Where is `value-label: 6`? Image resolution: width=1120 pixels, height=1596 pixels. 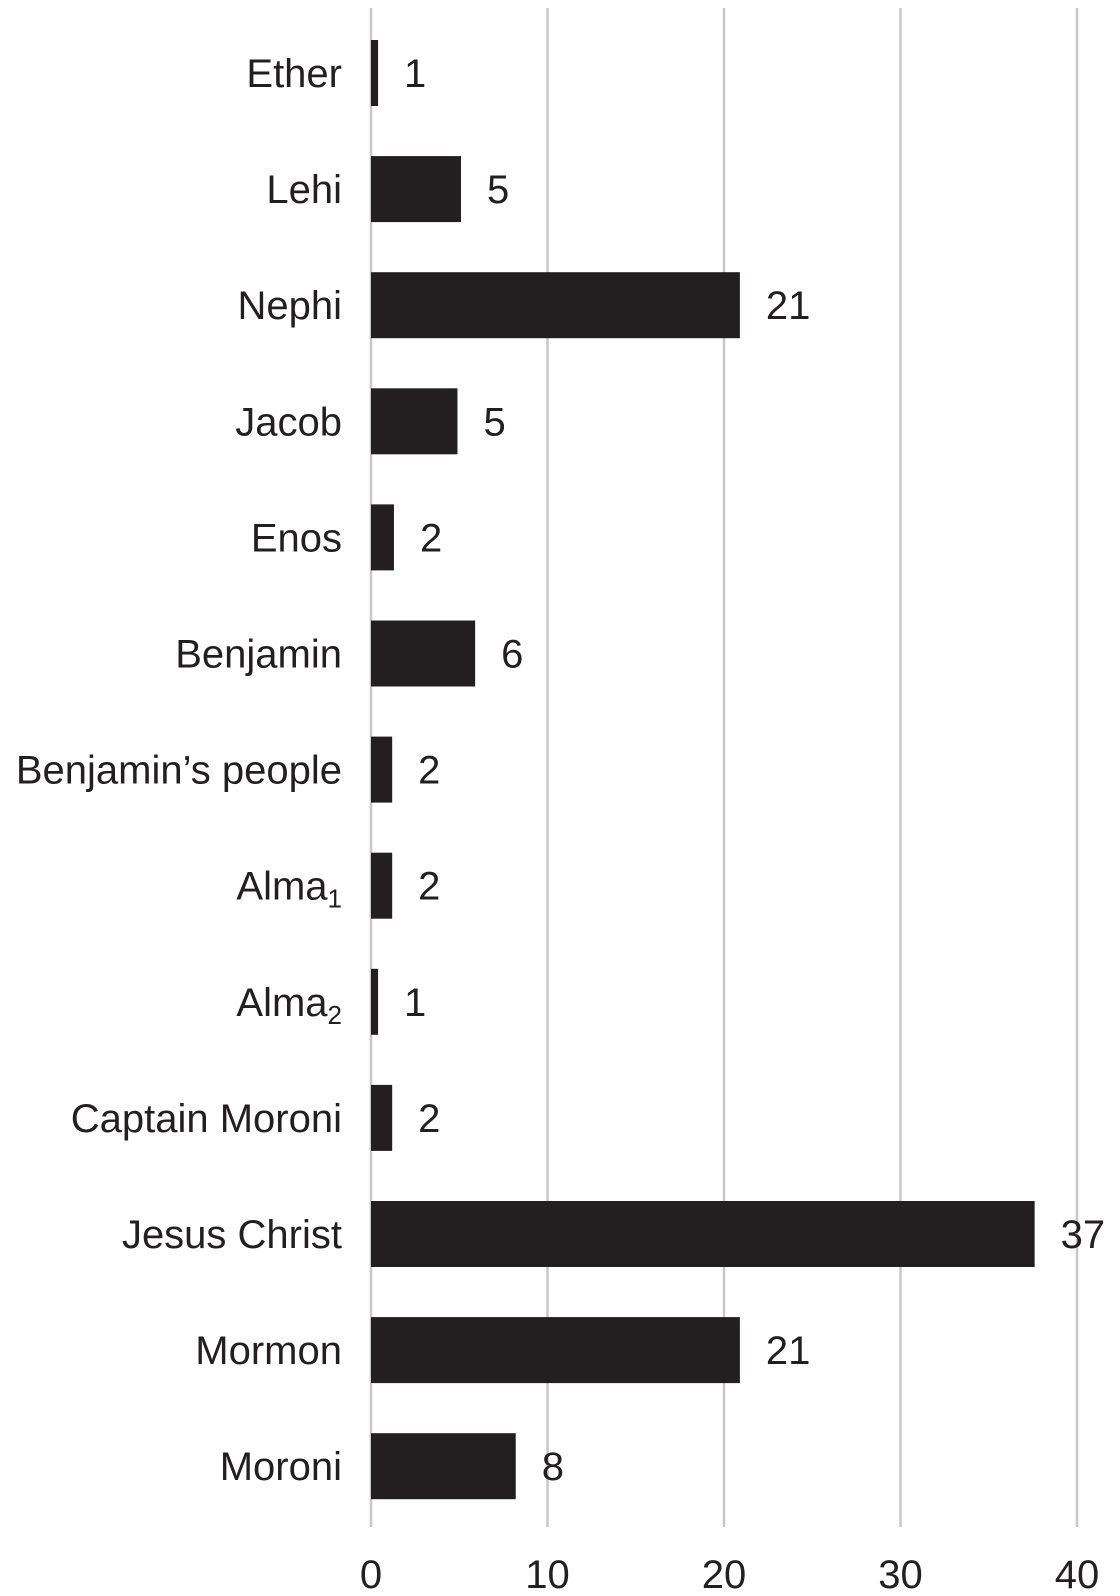 value-label: 6 is located at coordinates (512, 655).